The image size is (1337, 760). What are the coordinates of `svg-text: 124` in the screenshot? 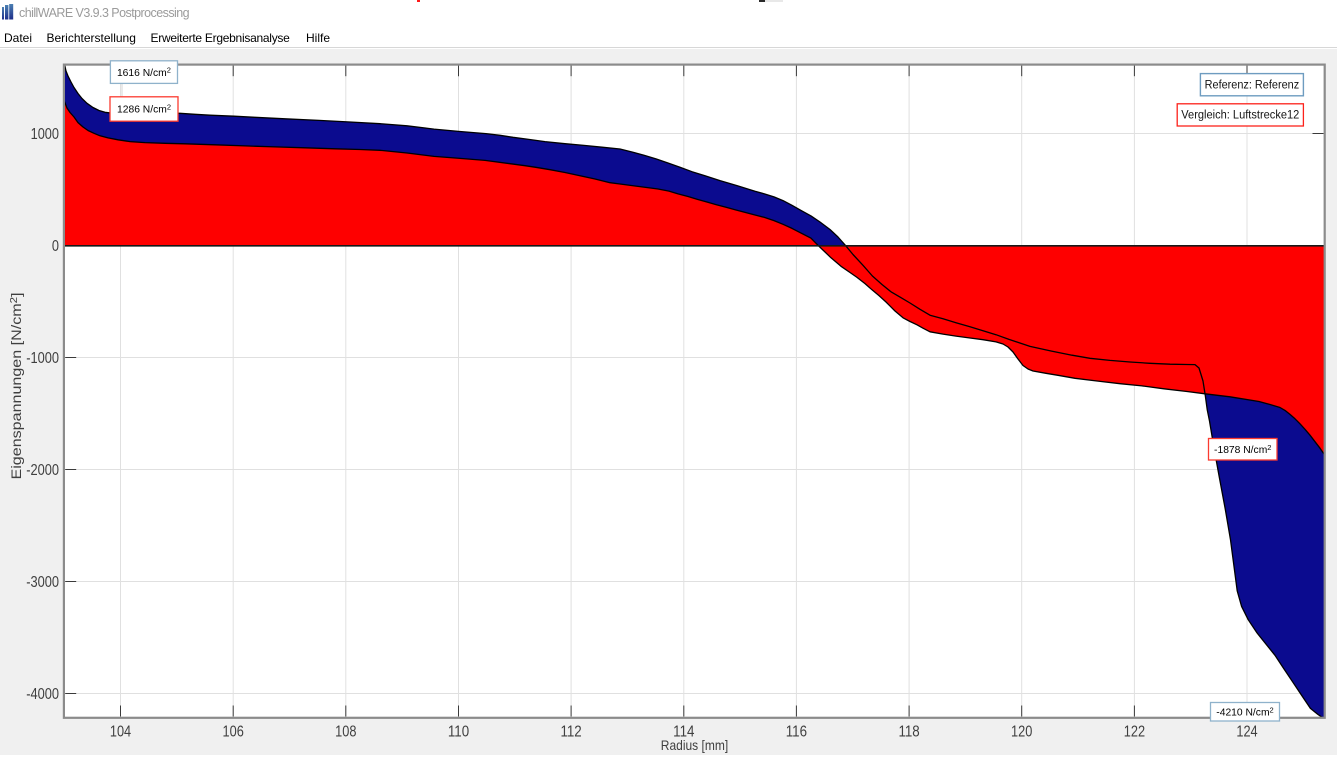 It's located at (1246, 732).